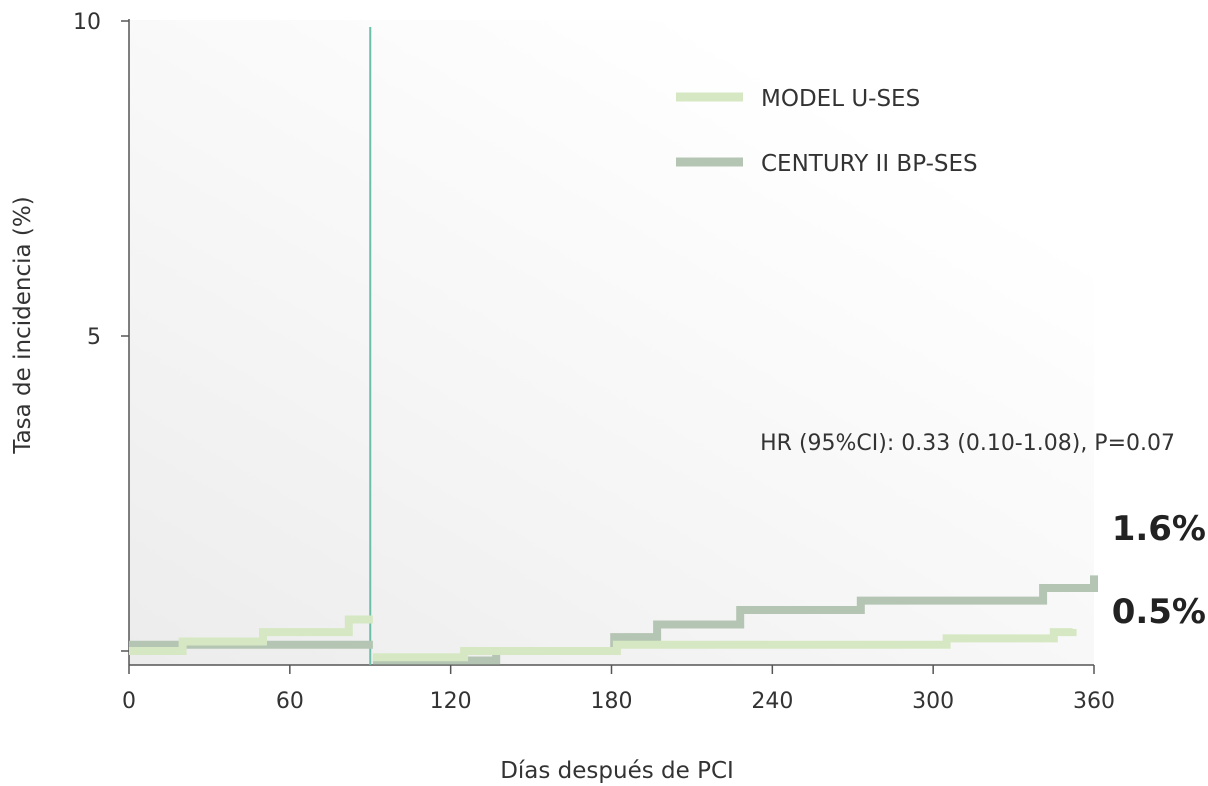 The width and height of the screenshot is (1208, 786). Describe the element at coordinates (967, 443) in the screenshot. I see `hazard-ratio-annotation: HR (95%CI): 0.33 (0.10-1.08), P=0.07` at that location.